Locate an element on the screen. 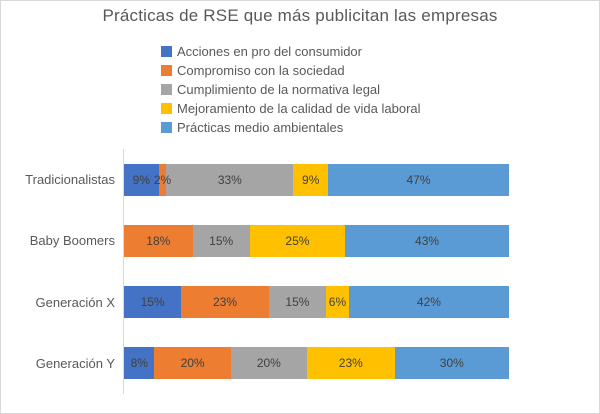 The image size is (600, 414). bar-segment: 25% is located at coordinates (297, 240).